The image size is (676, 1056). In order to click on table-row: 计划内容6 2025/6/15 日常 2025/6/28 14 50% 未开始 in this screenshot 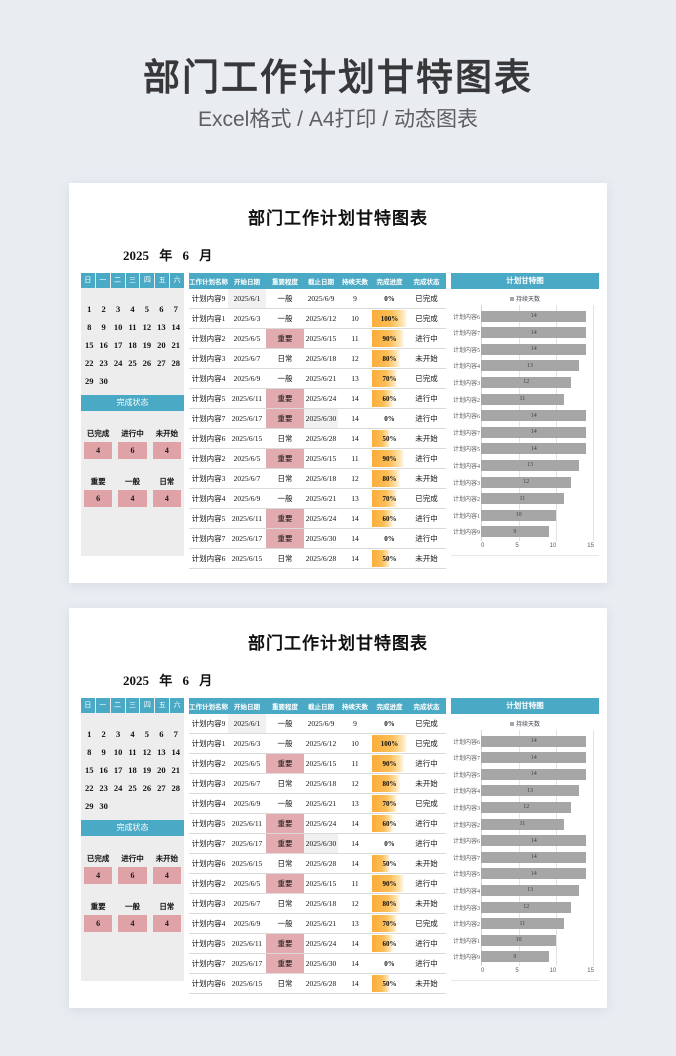, I will do `click(317, 864)`.